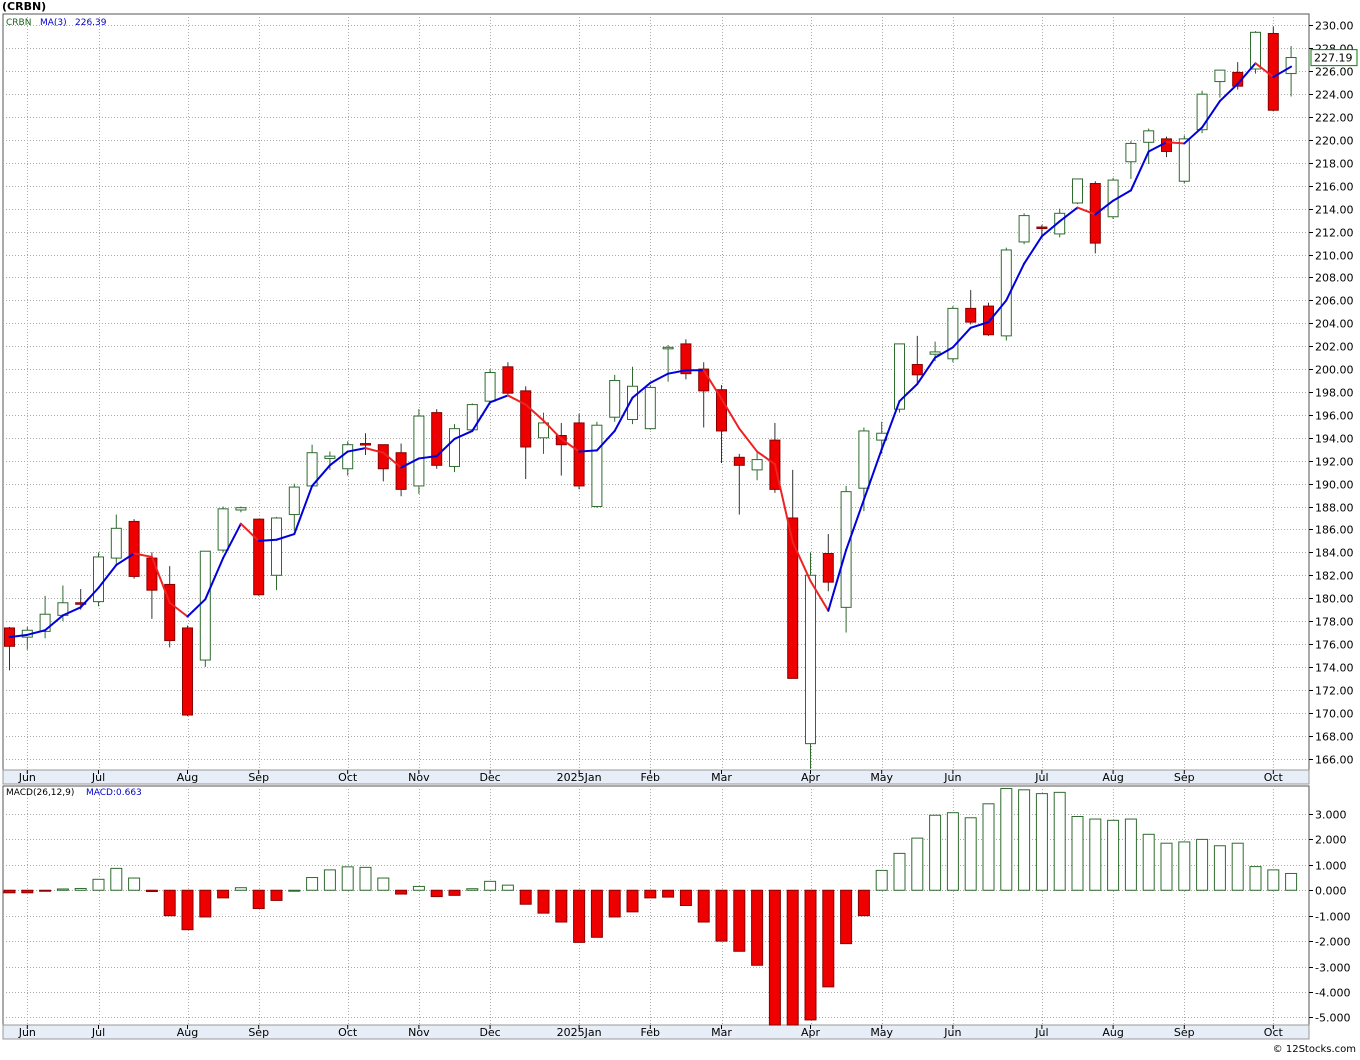 This screenshot has width=1360, height=1060. What do you see at coordinates (1334, 118) in the screenshot?
I see `price-tick-label: 222.00` at bounding box center [1334, 118].